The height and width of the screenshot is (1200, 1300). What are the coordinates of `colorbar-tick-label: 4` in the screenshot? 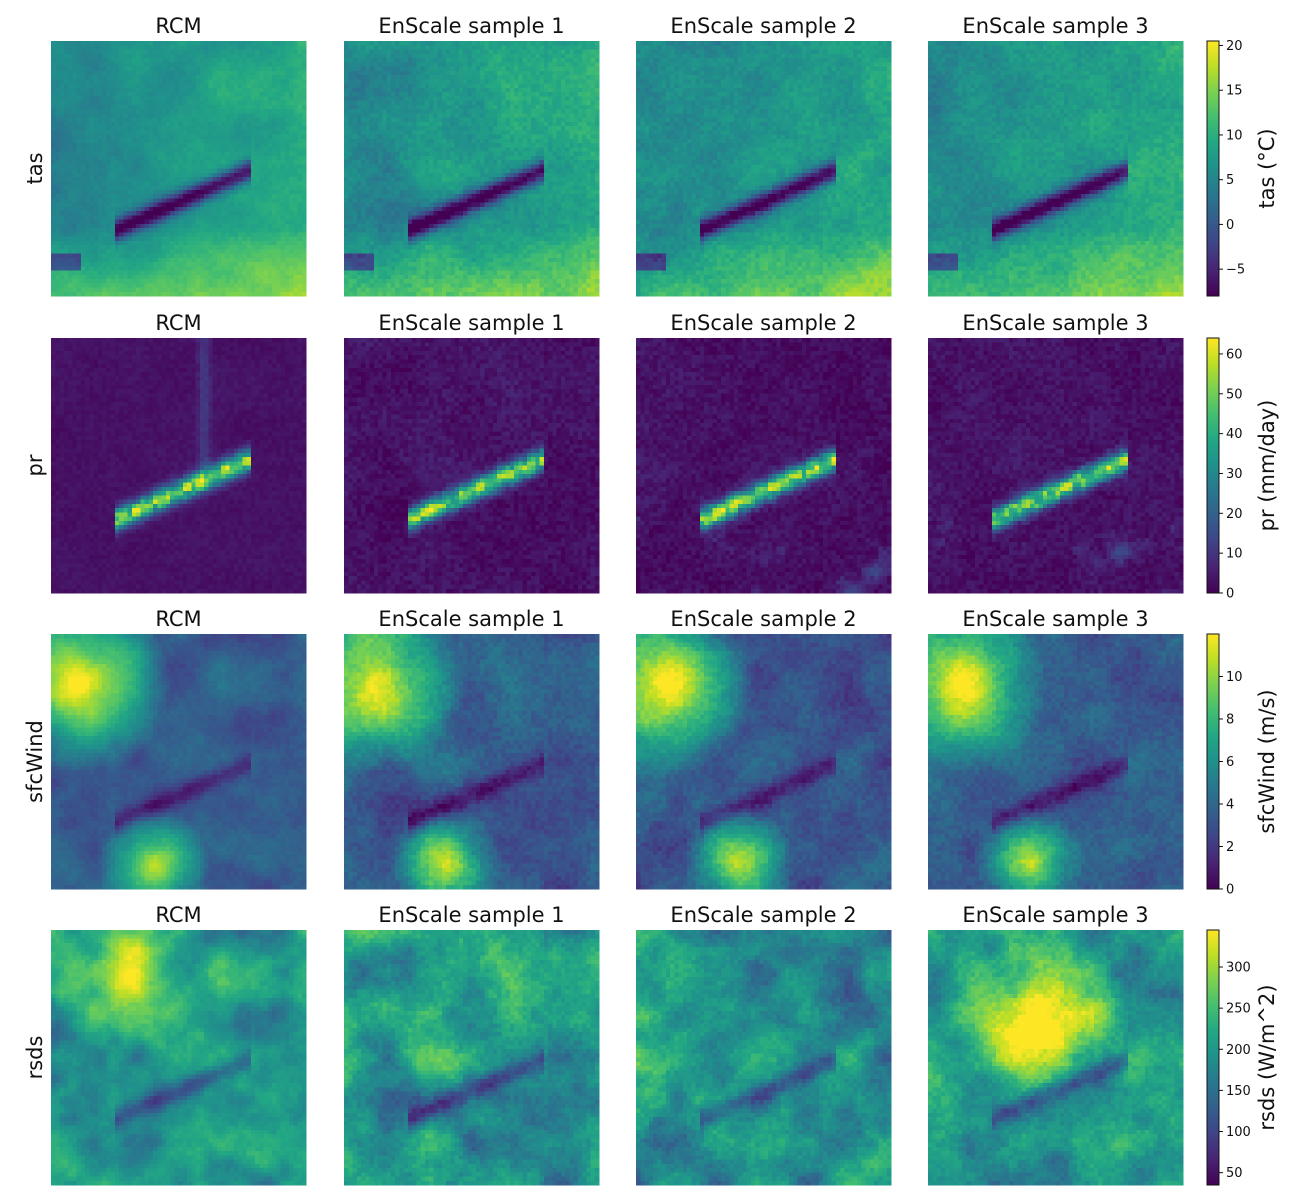 It's located at (1230, 805).